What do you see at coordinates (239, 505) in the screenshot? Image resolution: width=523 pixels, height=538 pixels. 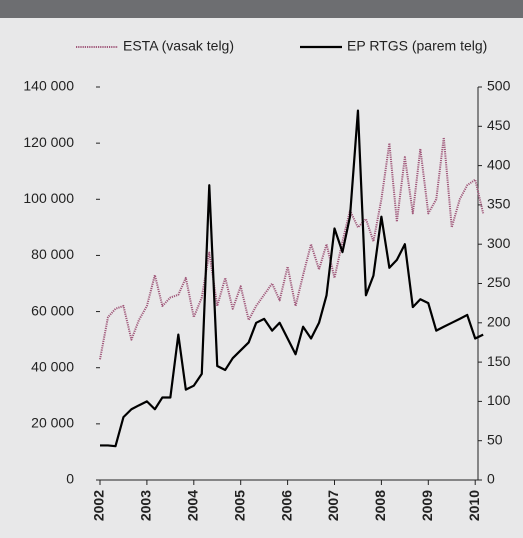 I see `x-tick-label: 2005` at bounding box center [239, 505].